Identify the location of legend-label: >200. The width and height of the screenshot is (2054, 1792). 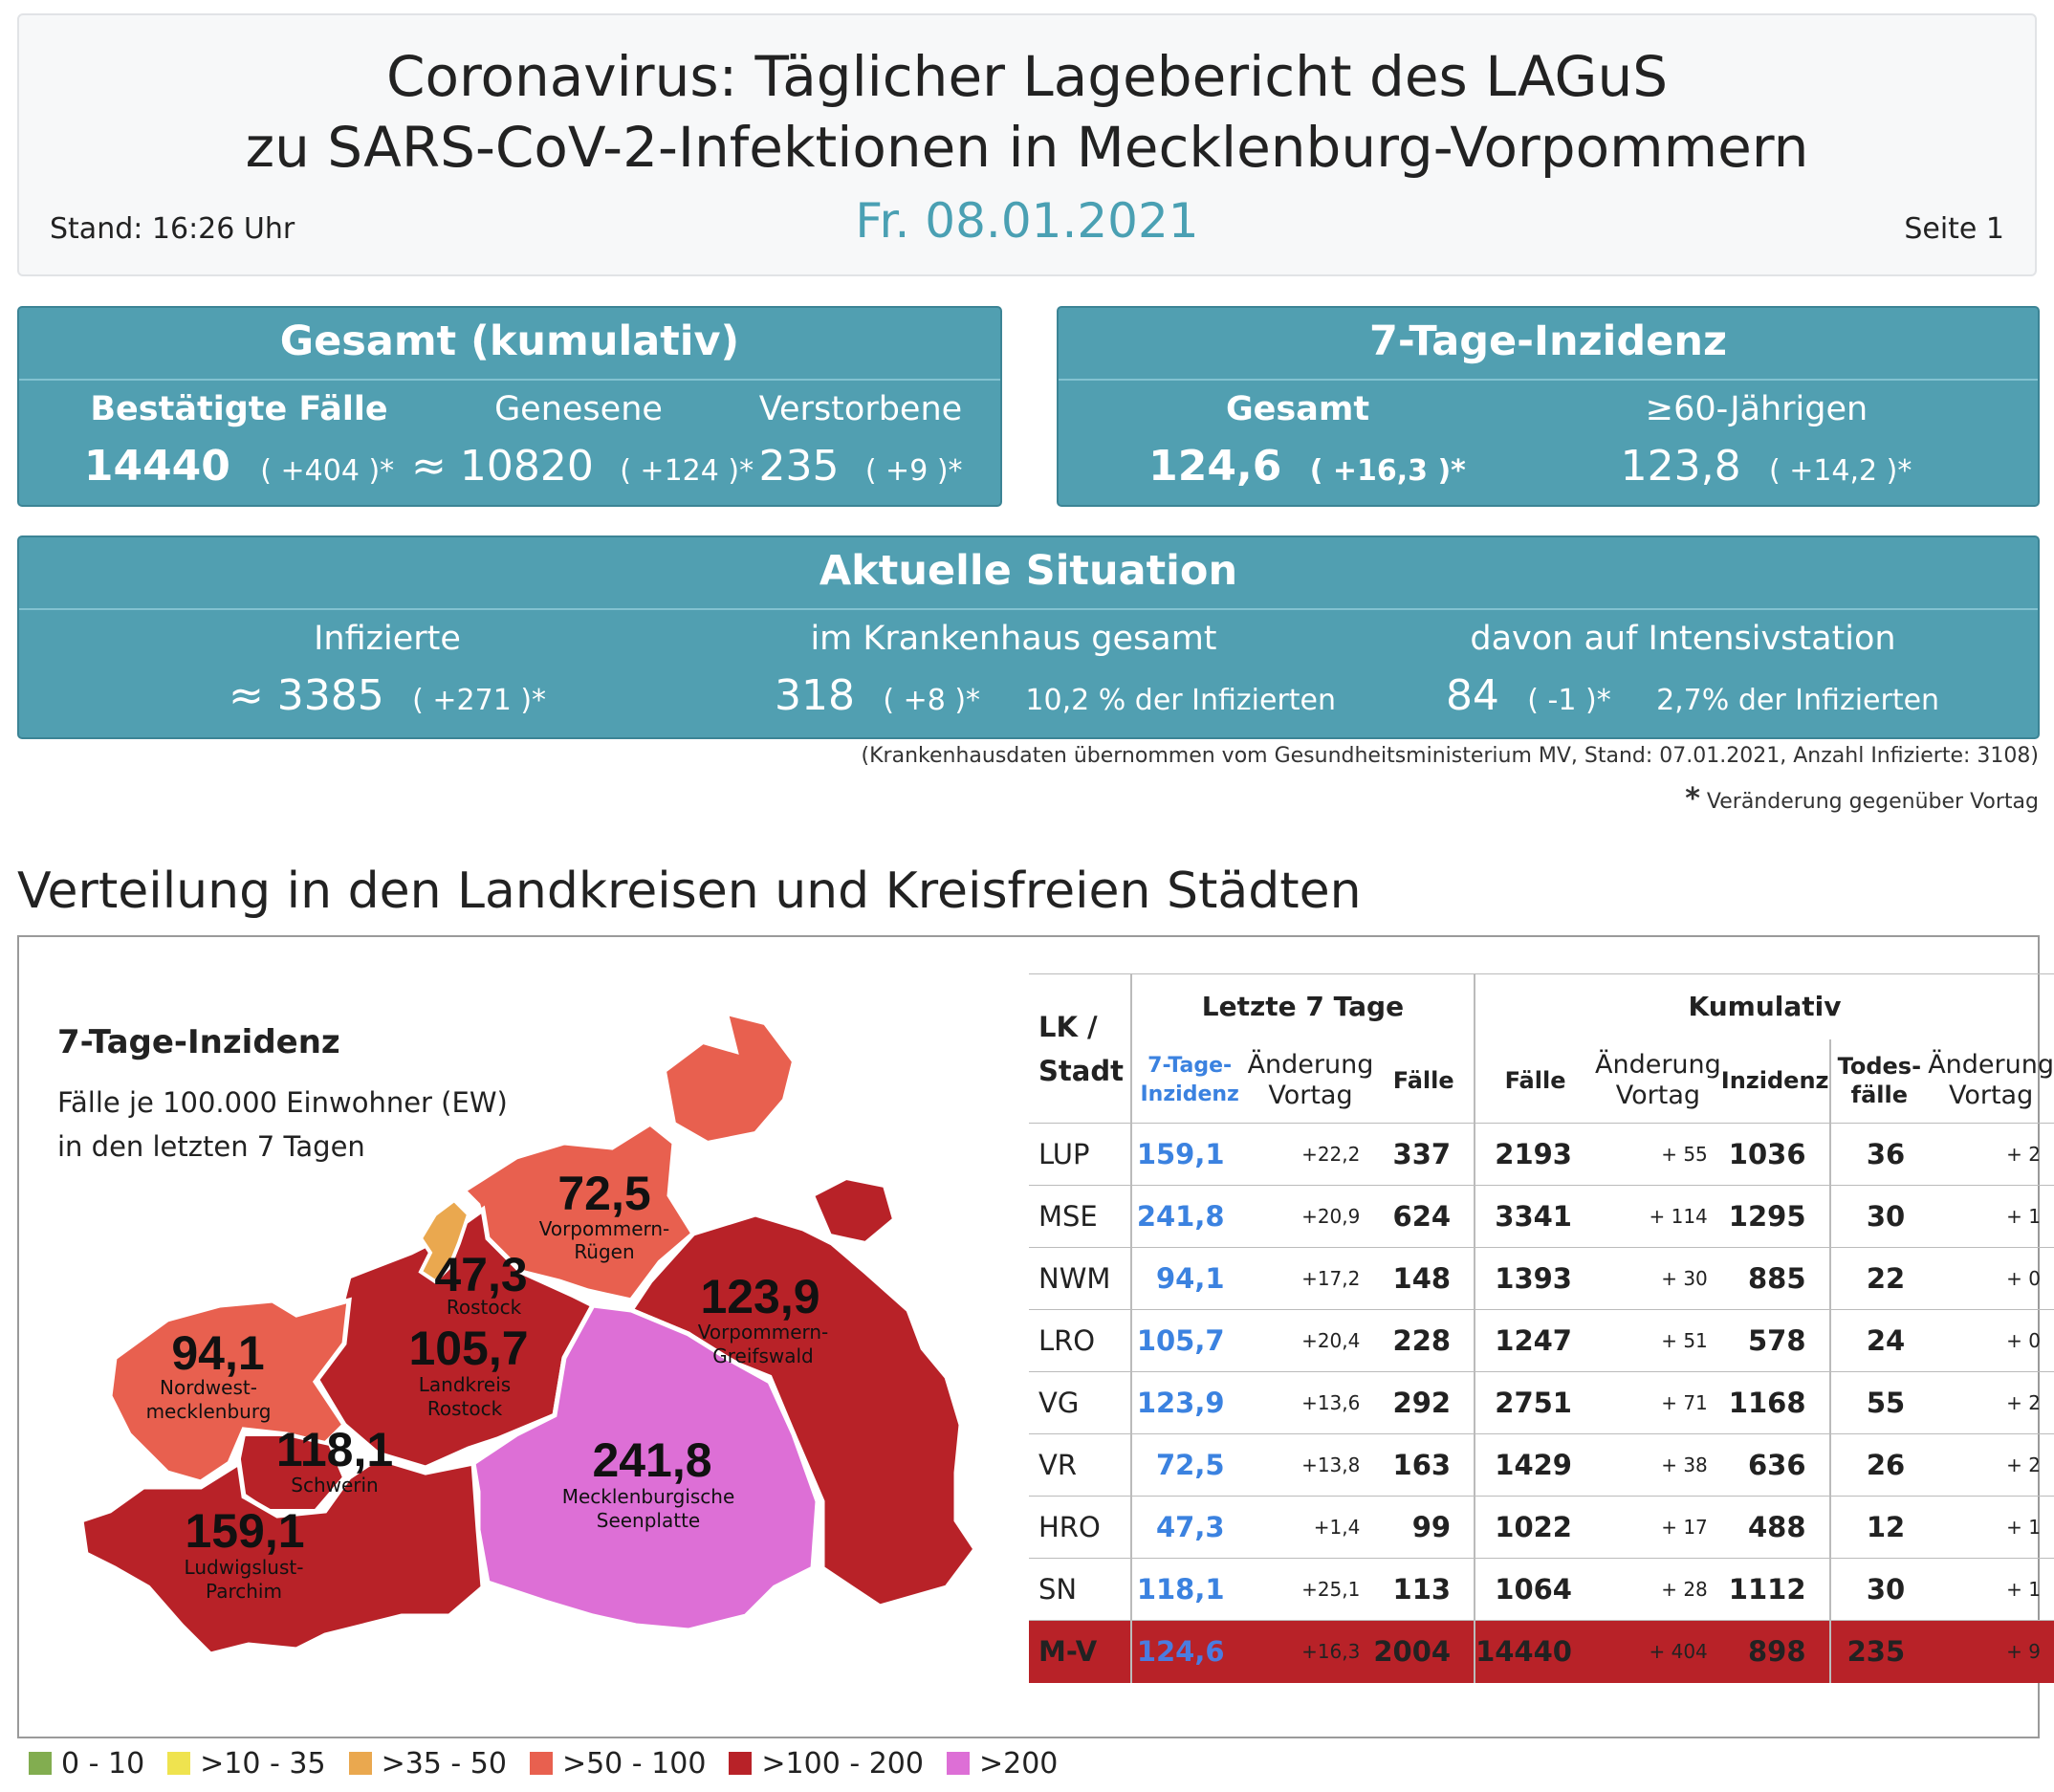
(1018, 1763).